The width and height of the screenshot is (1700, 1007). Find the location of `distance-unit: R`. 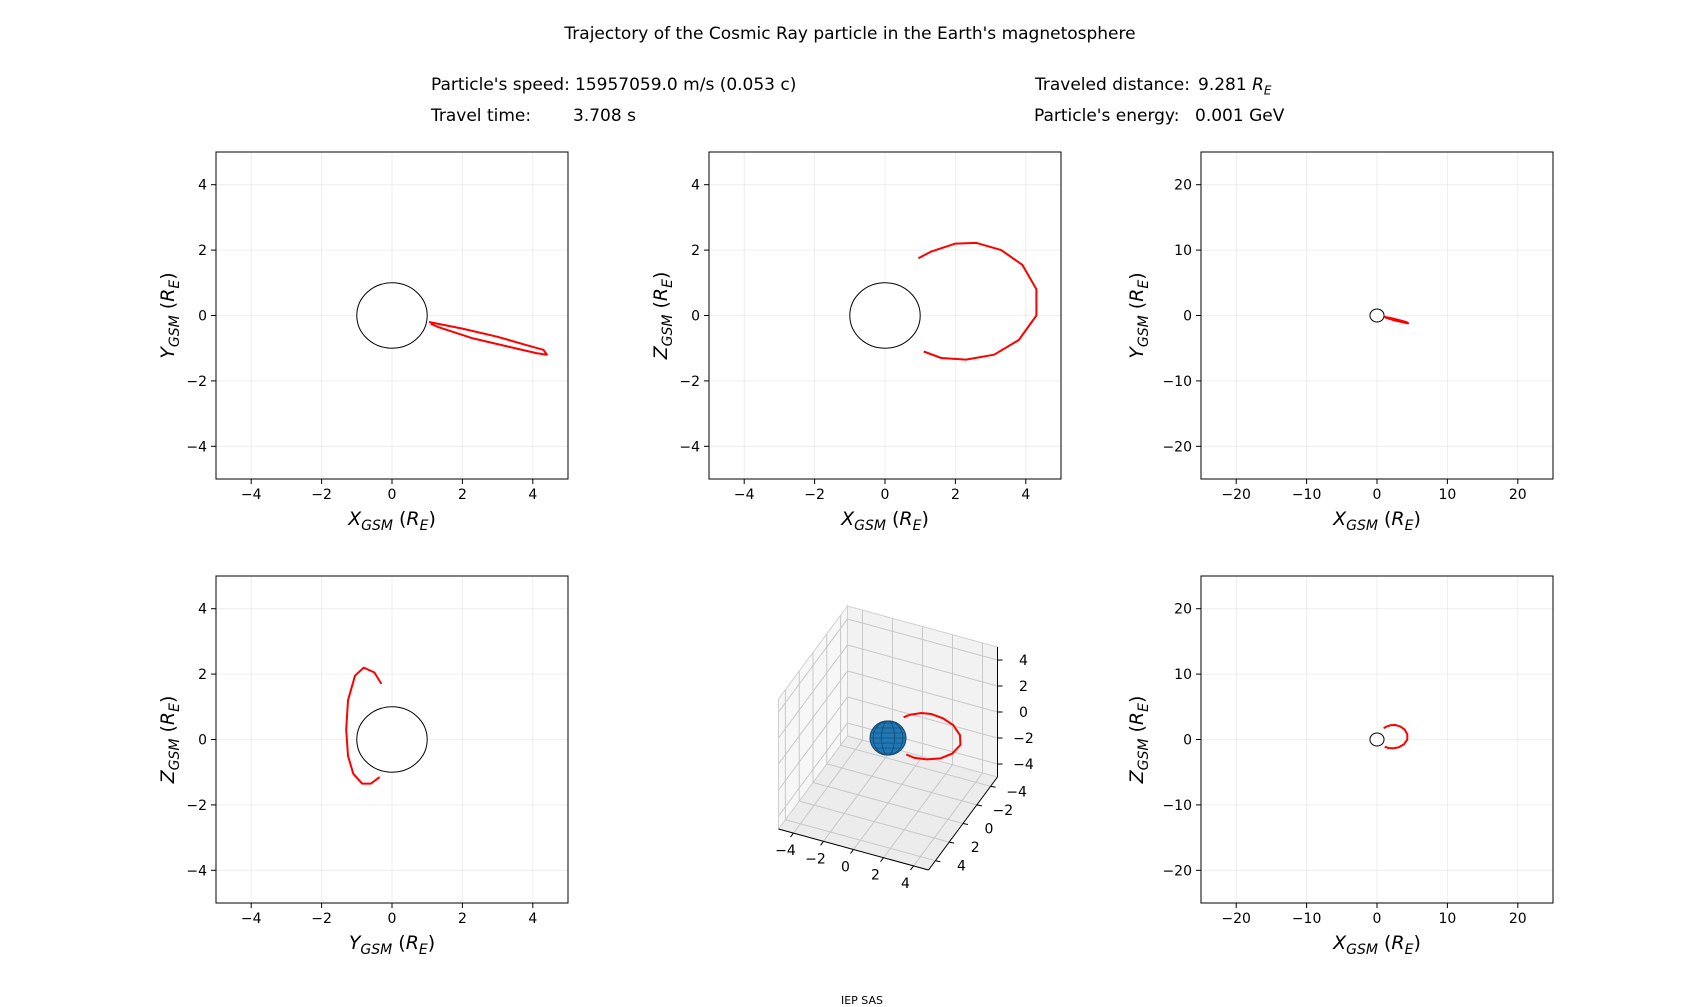

distance-unit: R is located at coordinates (1258, 85).